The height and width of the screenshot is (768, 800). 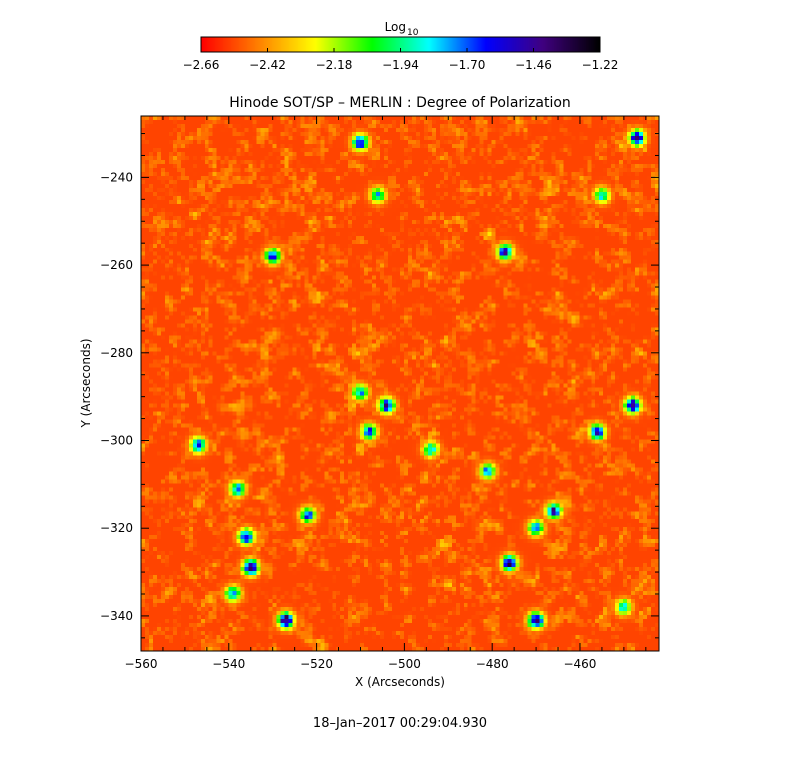 I want to click on colorbar-ticks: −2.66 −2.42 −2.18 −1.94 −1.70 −1.46 −1.22, so click(x=401, y=60).